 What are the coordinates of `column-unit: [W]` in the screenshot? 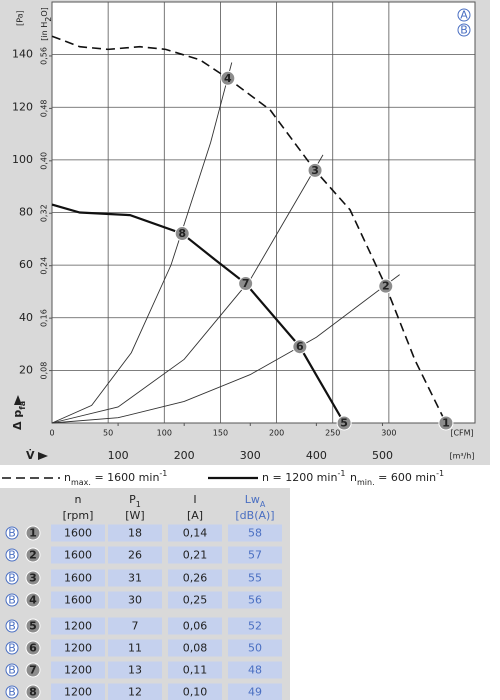 It's located at (134, 515).